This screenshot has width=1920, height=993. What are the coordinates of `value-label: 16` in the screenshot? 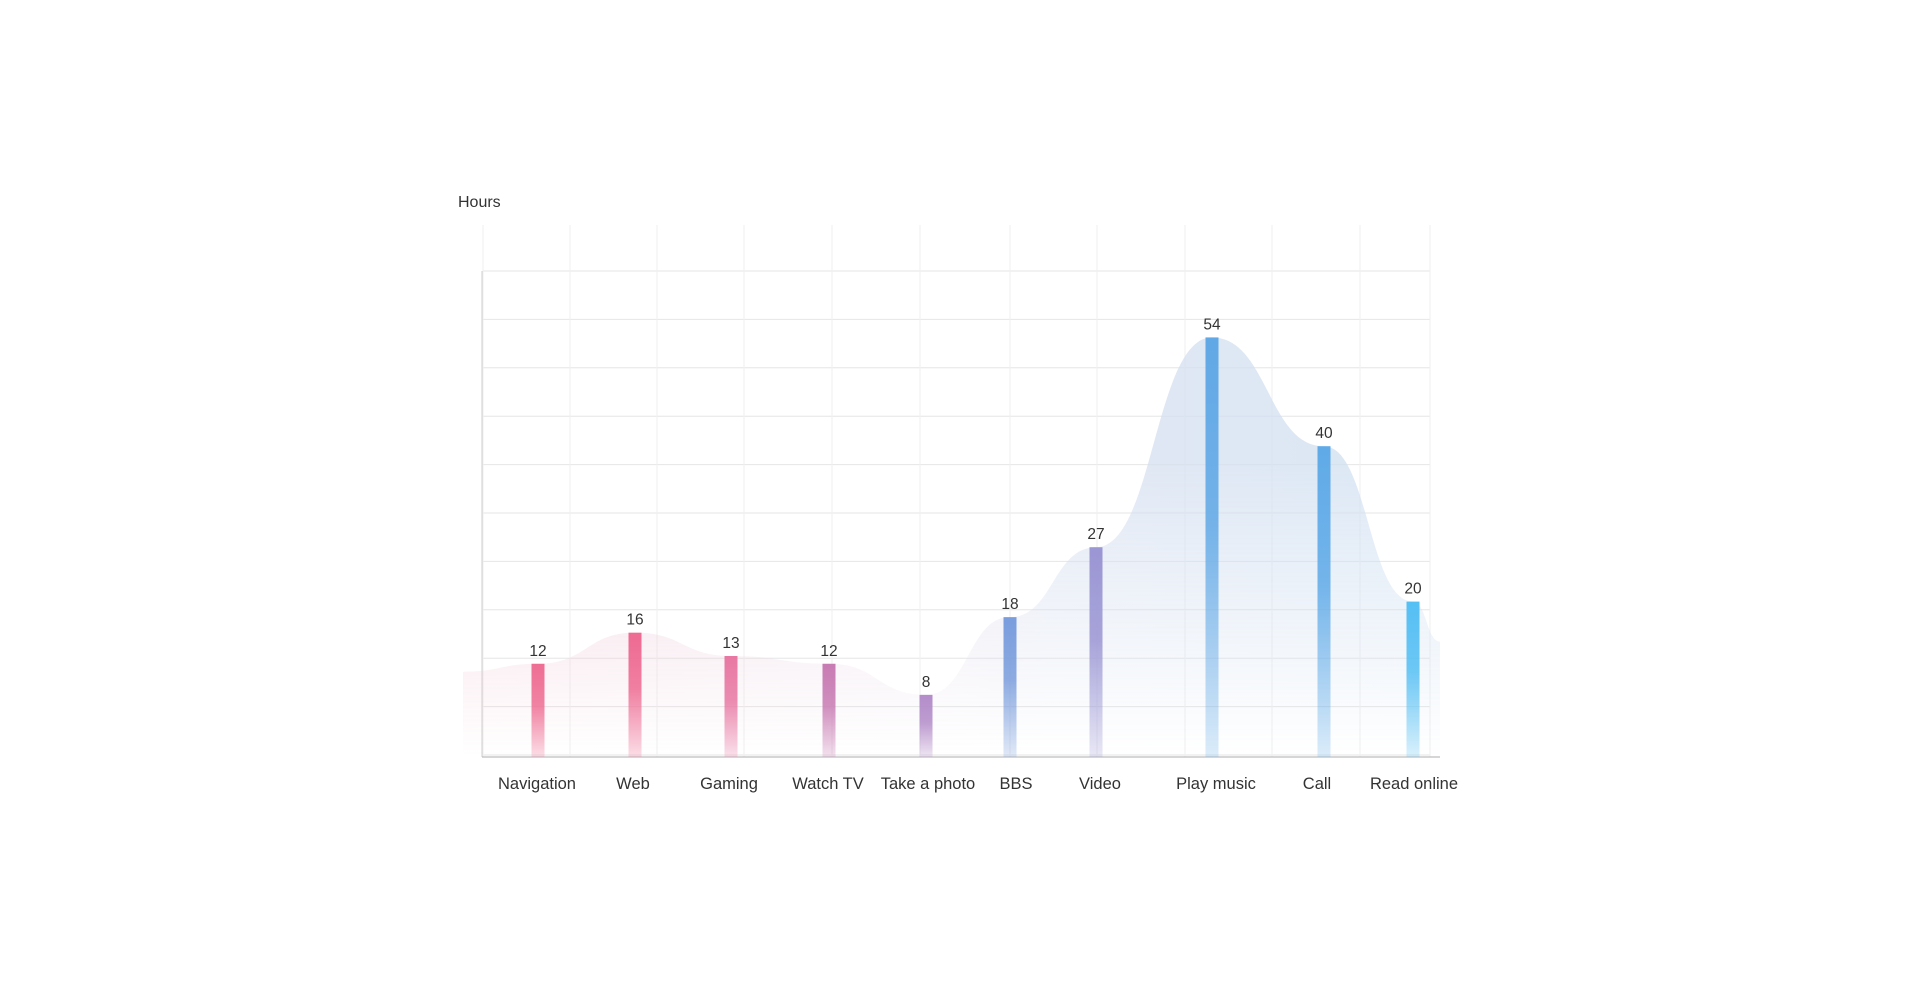 It's located at (634, 620).